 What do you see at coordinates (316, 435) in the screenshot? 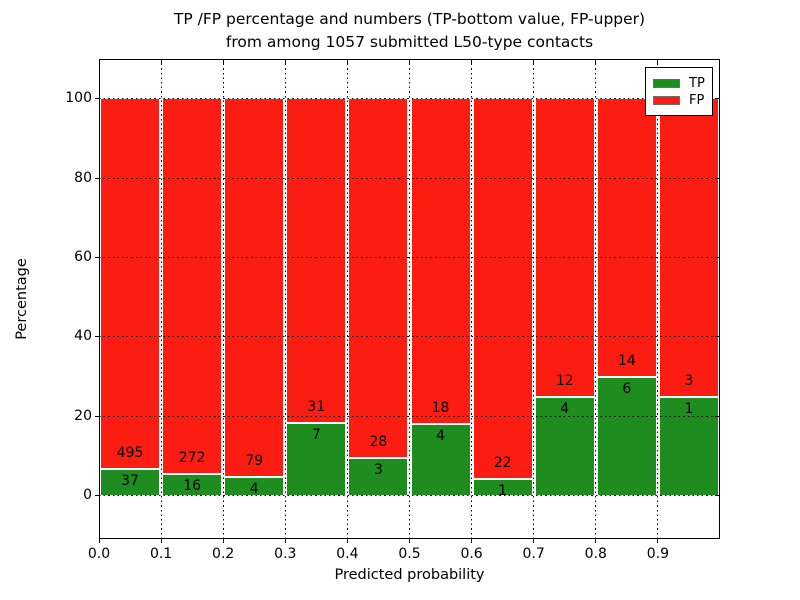
I see `bar-count-tp-3: 7` at bounding box center [316, 435].